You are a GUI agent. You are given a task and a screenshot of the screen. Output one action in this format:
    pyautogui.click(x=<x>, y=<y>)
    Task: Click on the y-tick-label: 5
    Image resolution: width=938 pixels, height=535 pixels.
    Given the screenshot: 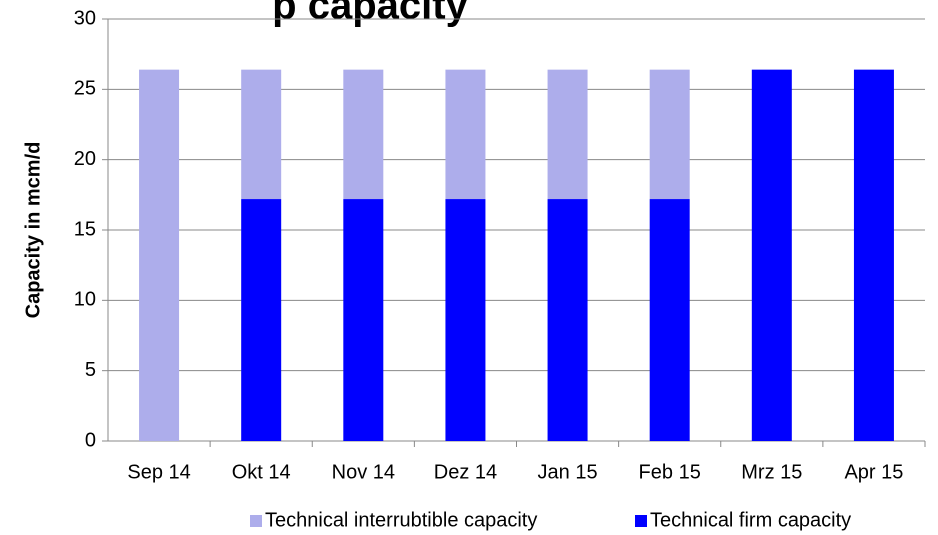 What is the action you would take?
    pyautogui.click(x=90, y=370)
    